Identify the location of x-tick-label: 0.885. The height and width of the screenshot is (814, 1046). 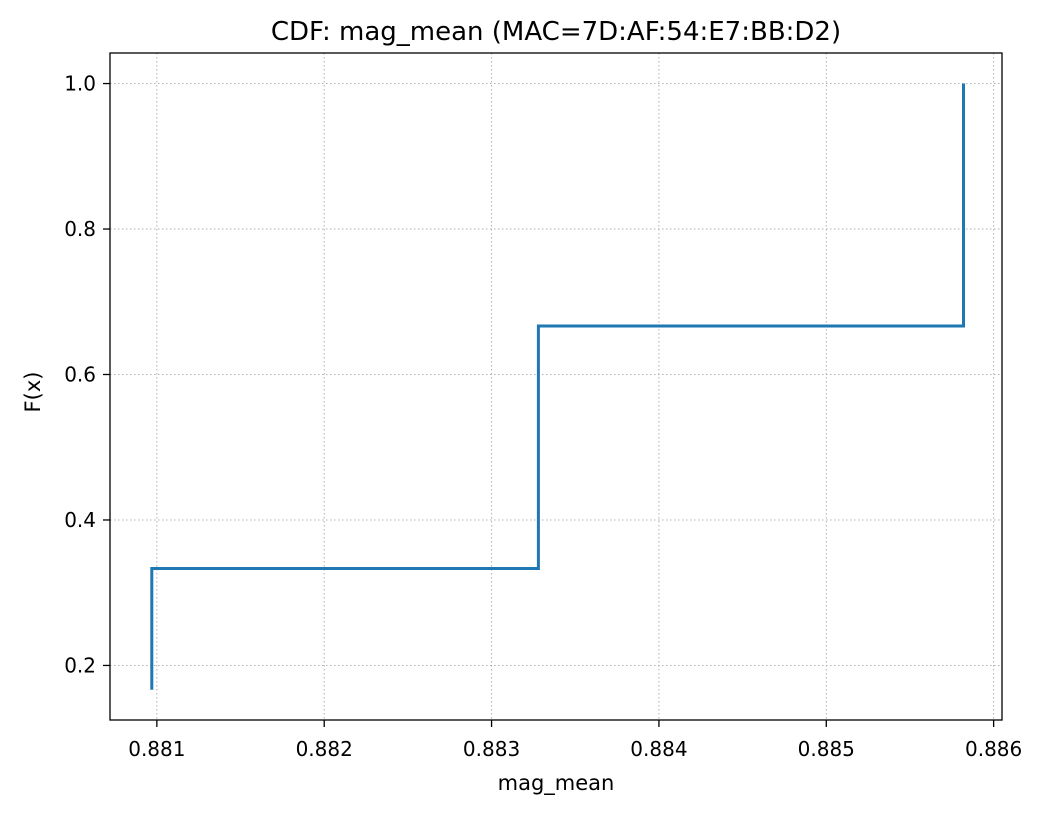
(826, 749).